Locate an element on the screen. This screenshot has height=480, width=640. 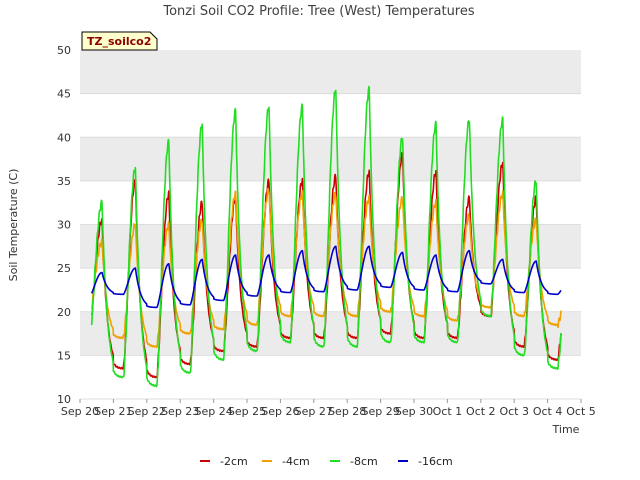
x-tick-label: Sep 20 is located at coordinates (80, 411).